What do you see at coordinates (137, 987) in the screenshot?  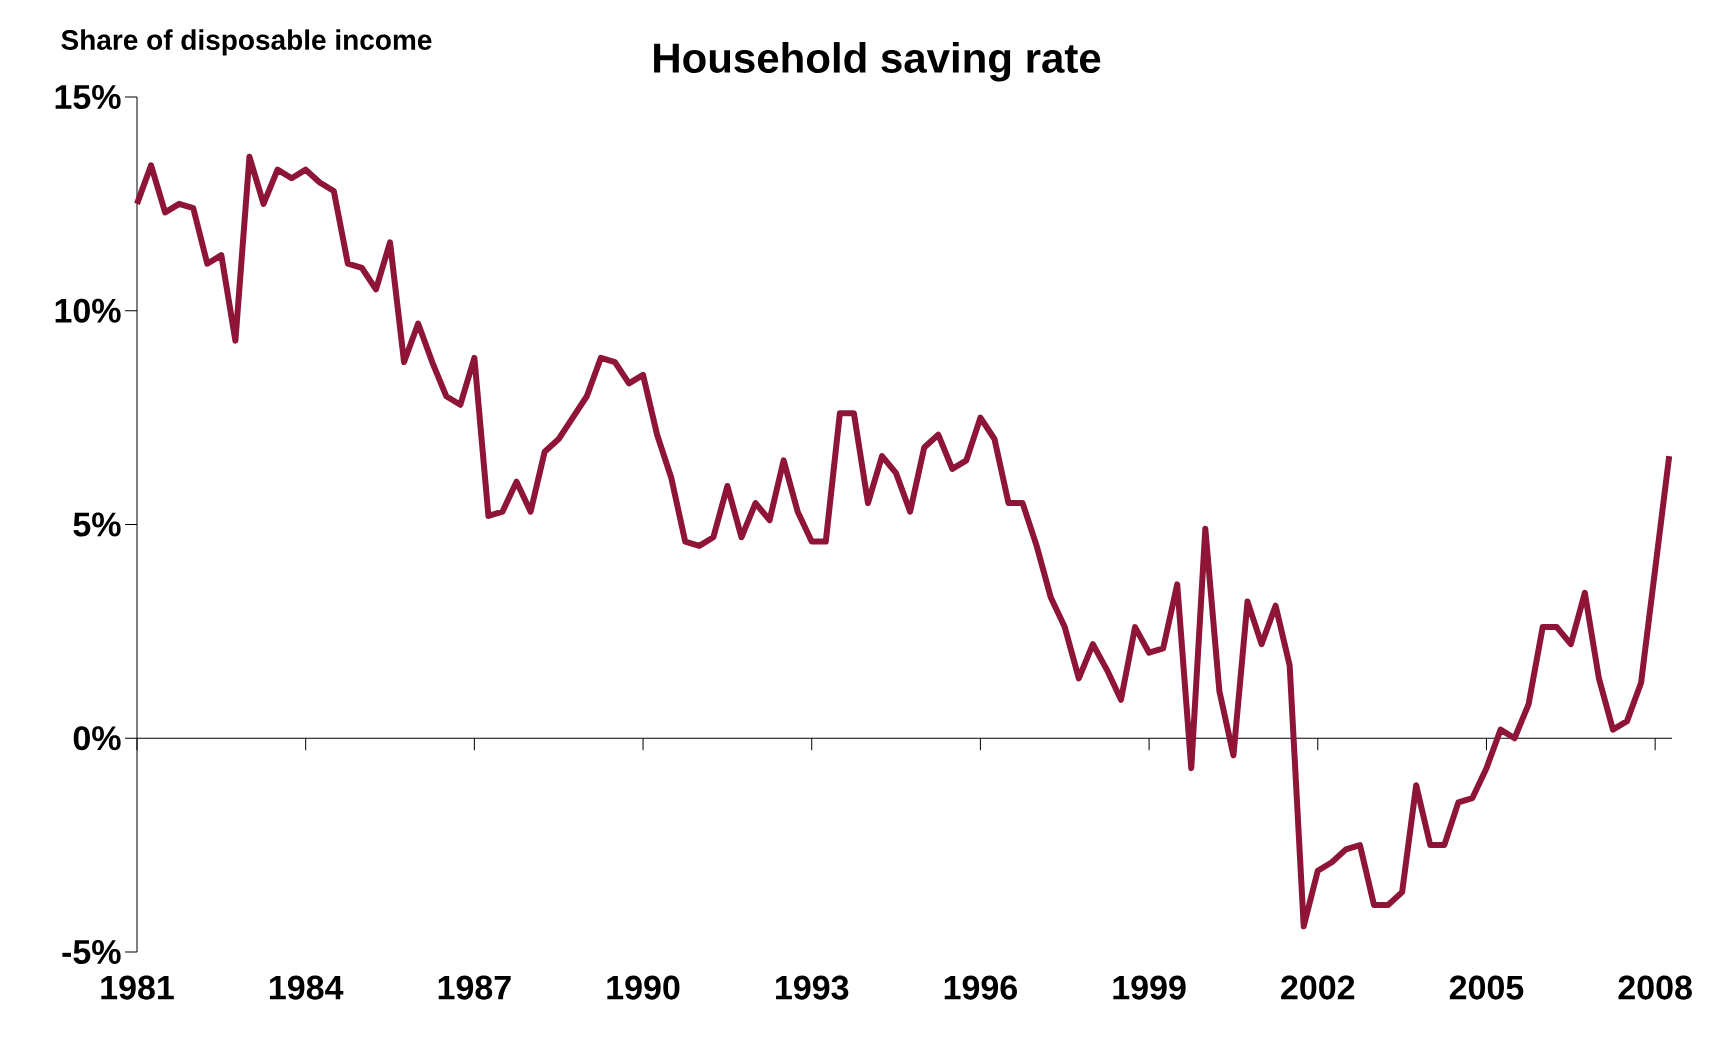 I see `x-tick-label: 1981` at bounding box center [137, 987].